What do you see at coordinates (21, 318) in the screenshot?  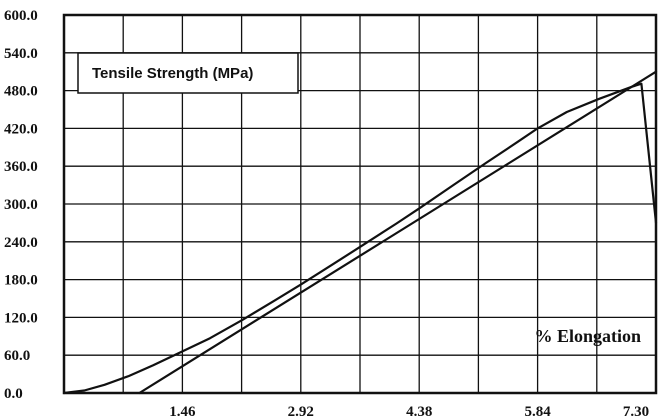 I see `y-tick-label: 120.0` at bounding box center [21, 318].